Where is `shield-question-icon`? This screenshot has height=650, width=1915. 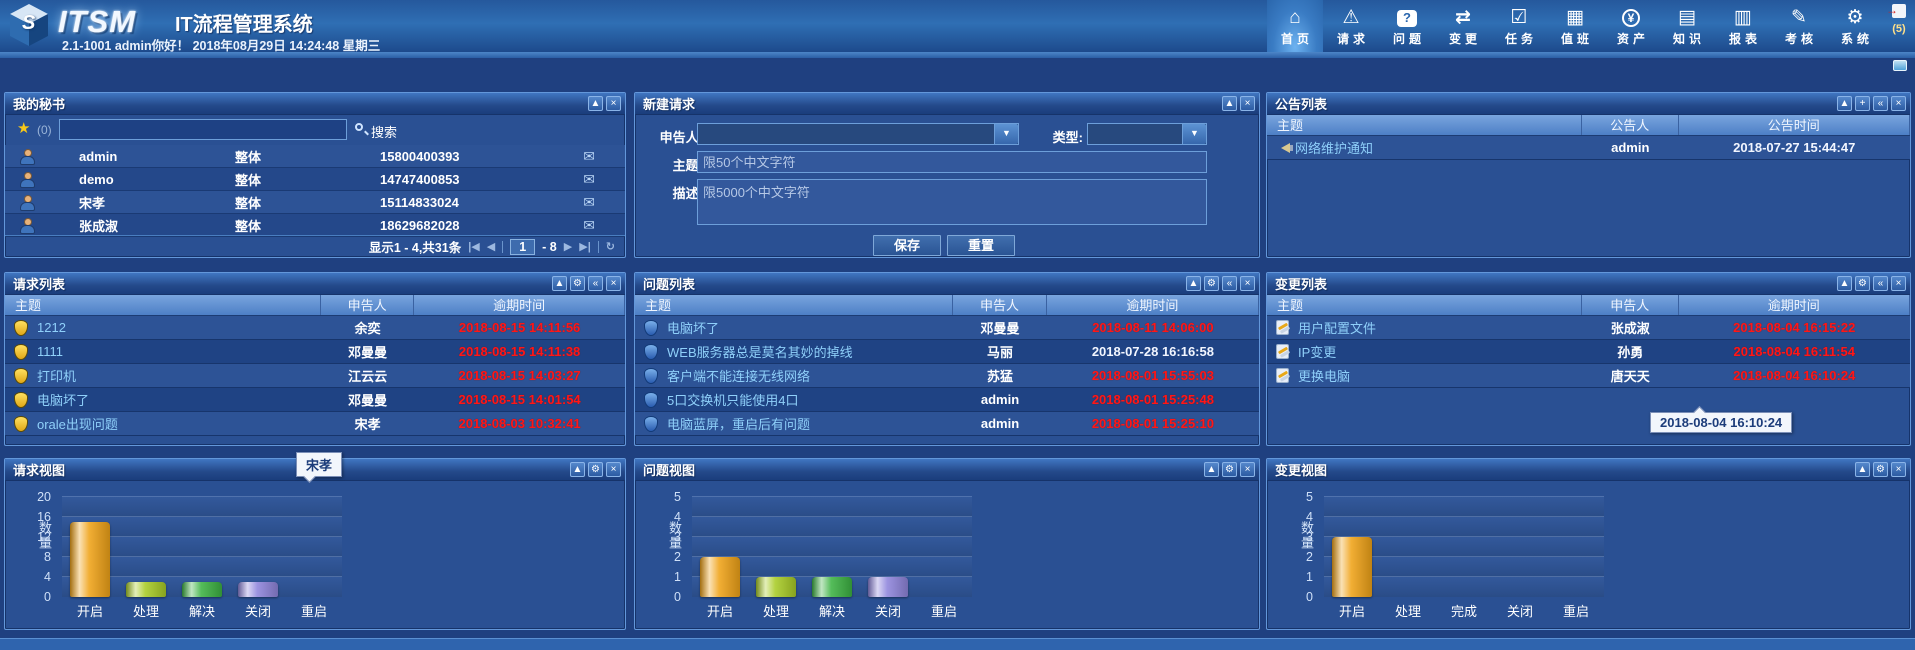 shield-question-icon is located at coordinates (651, 423).